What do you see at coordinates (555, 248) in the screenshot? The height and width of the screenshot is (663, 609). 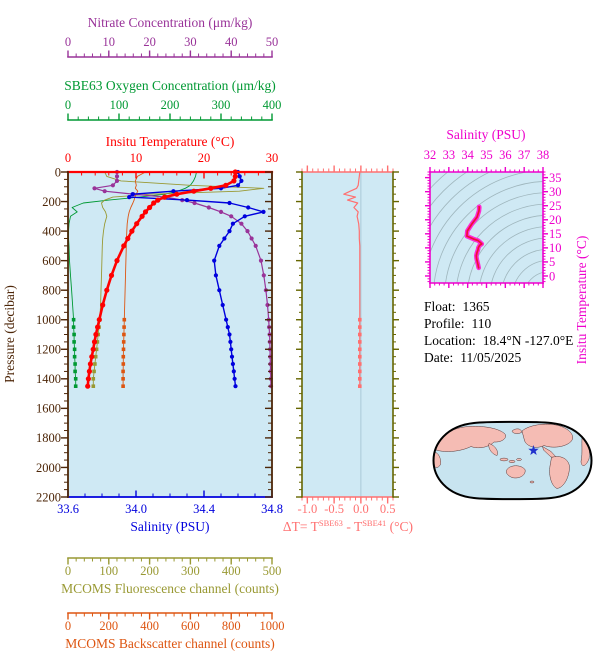 I see `tick-label: 10` at bounding box center [555, 248].